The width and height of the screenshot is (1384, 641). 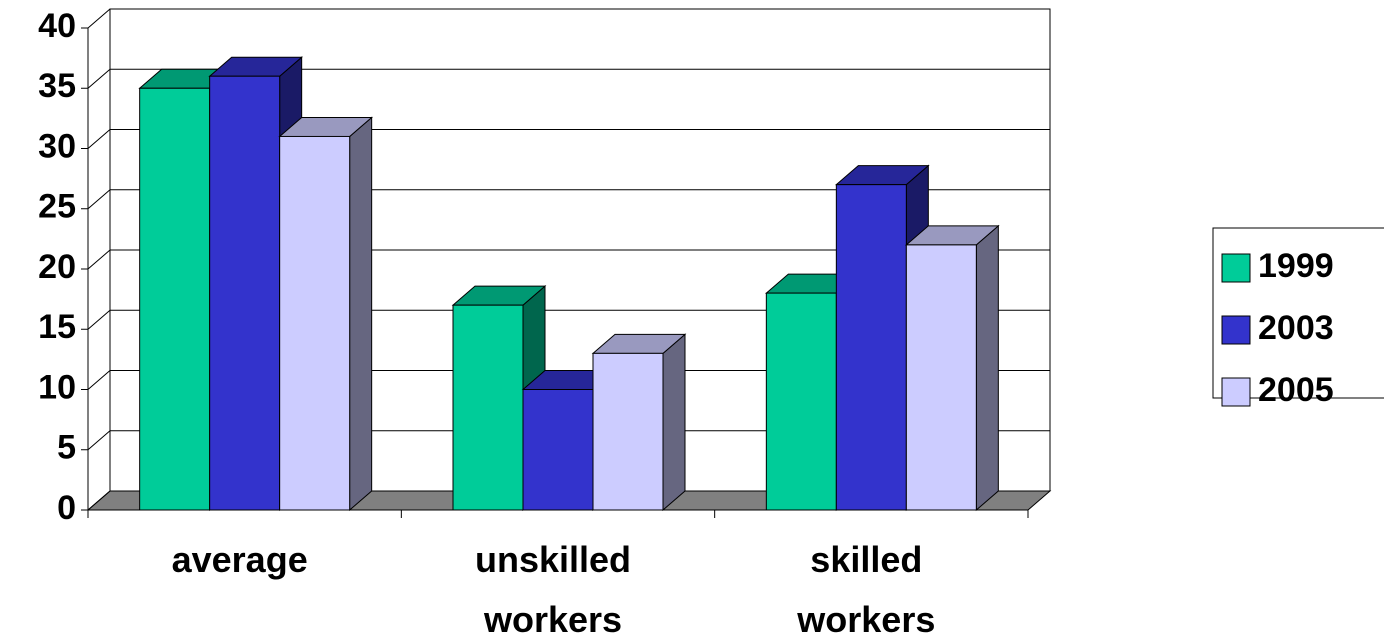 I want to click on y-tick-label: 40, so click(x=57, y=26).